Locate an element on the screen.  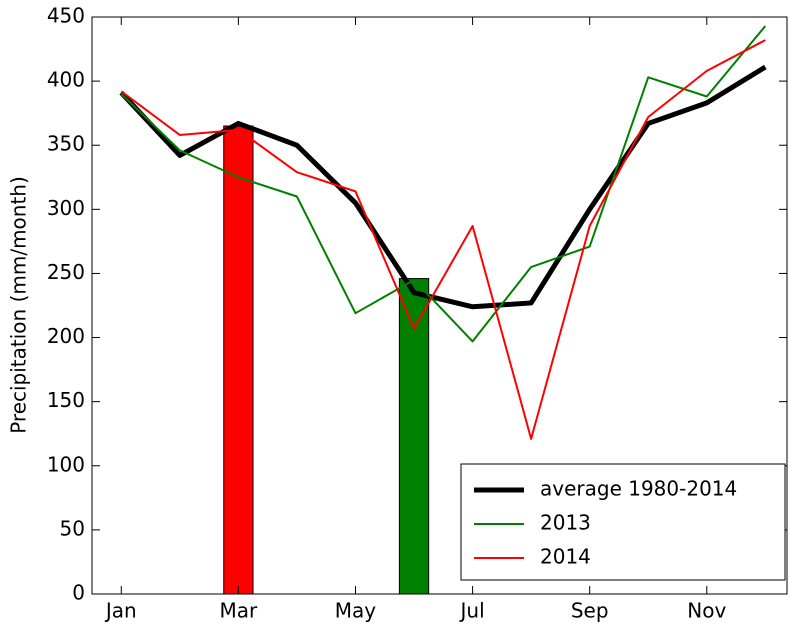
x-tick-label: May is located at coordinates (356, 611).